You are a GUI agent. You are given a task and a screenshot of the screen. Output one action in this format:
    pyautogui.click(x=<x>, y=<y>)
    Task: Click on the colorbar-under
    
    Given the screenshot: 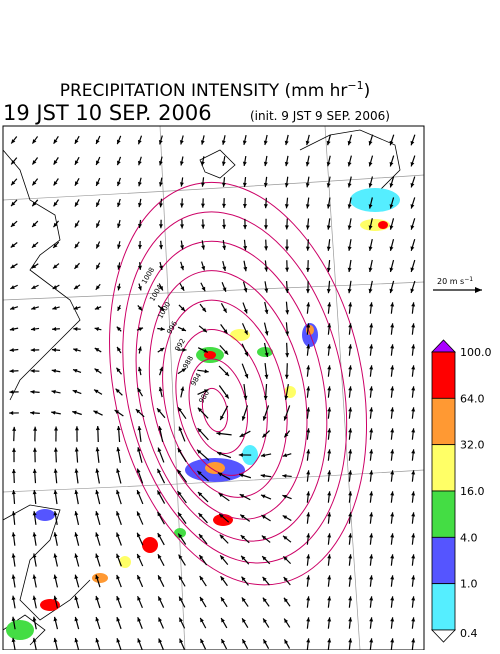 What is the action you would take?
    pyautogui.click(x=443, y=636)
    